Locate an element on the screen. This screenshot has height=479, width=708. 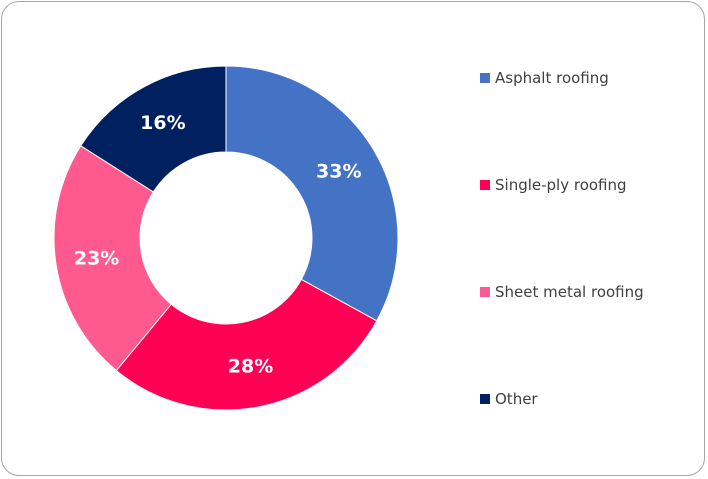
legend-label-other: Other is located at coordinates (516, 399).